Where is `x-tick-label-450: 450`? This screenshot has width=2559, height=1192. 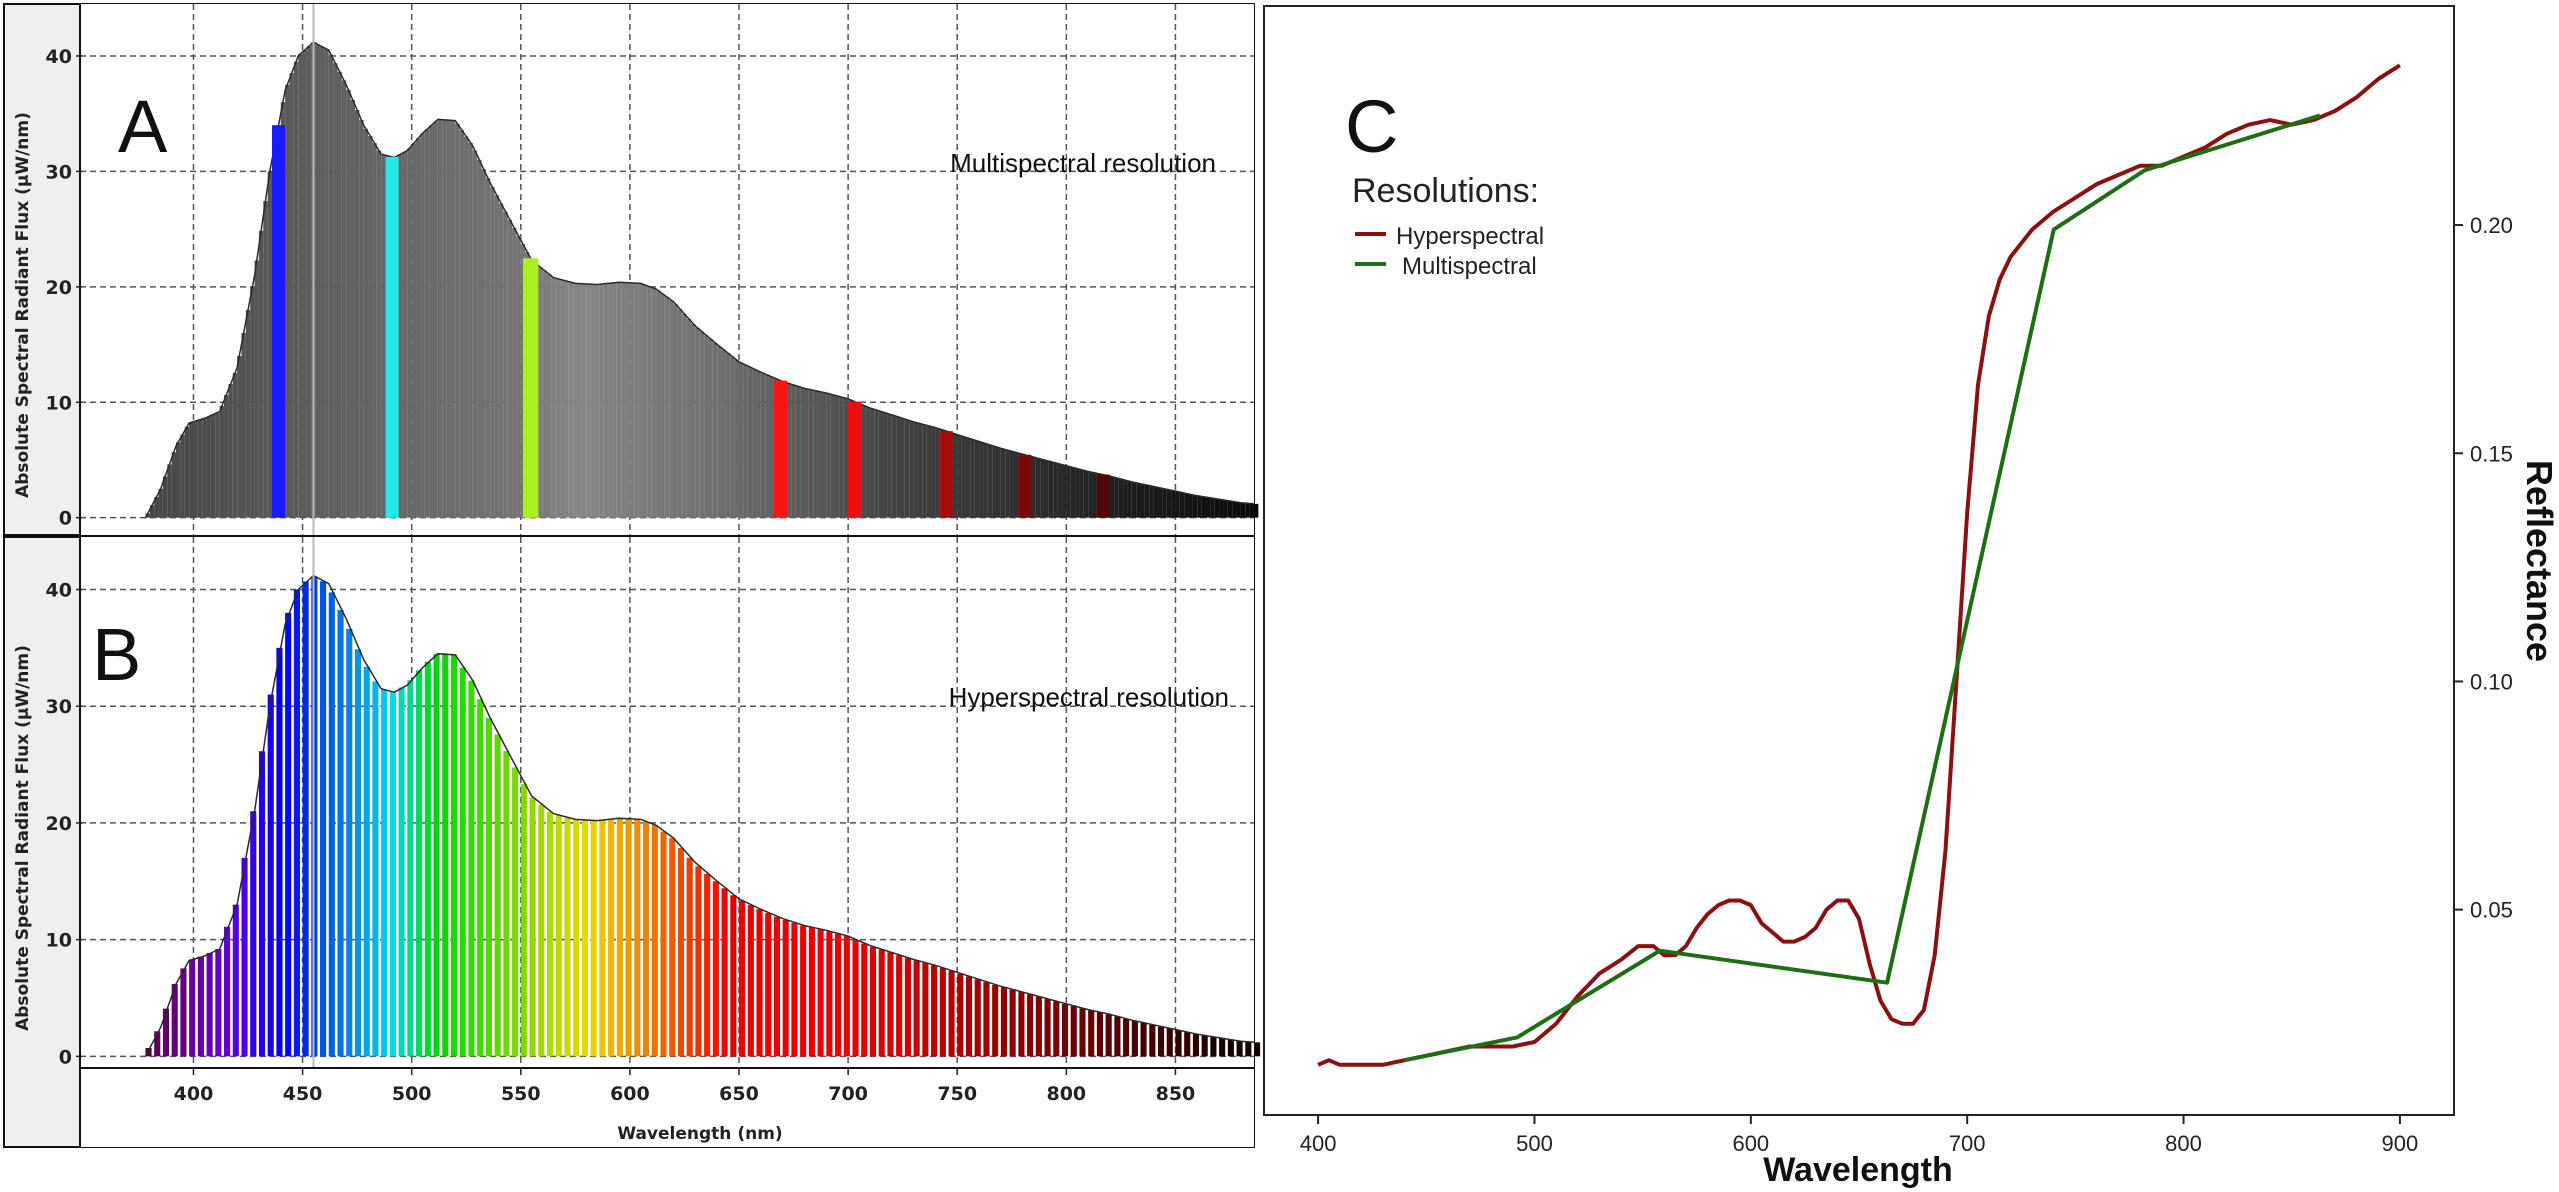
x-tick-label-450: 450 is located at coordinates (303, 1094).